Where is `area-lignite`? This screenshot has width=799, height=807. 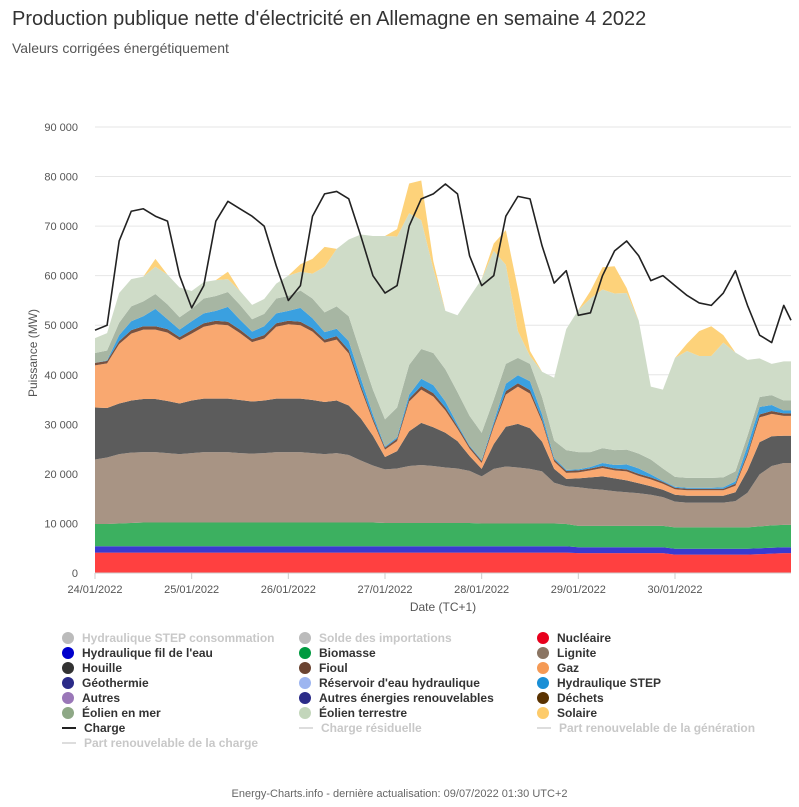 area-lignite is located at coordinates (443, 490).